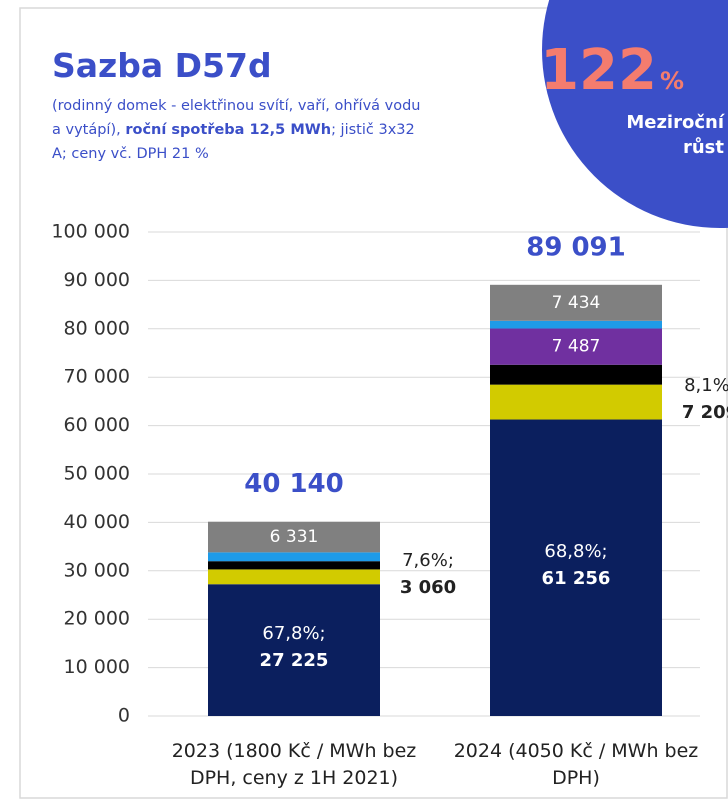  Describe the element at coordinates (428, 560) in the screenshot. I see `share-label: 7,6%;` at that location.